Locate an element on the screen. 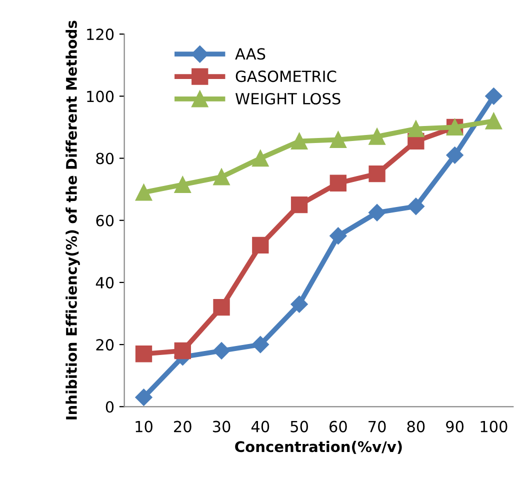 This screenshot has width=529, height=487. x-tick-label: 70 is located at coordinates (377, 426).